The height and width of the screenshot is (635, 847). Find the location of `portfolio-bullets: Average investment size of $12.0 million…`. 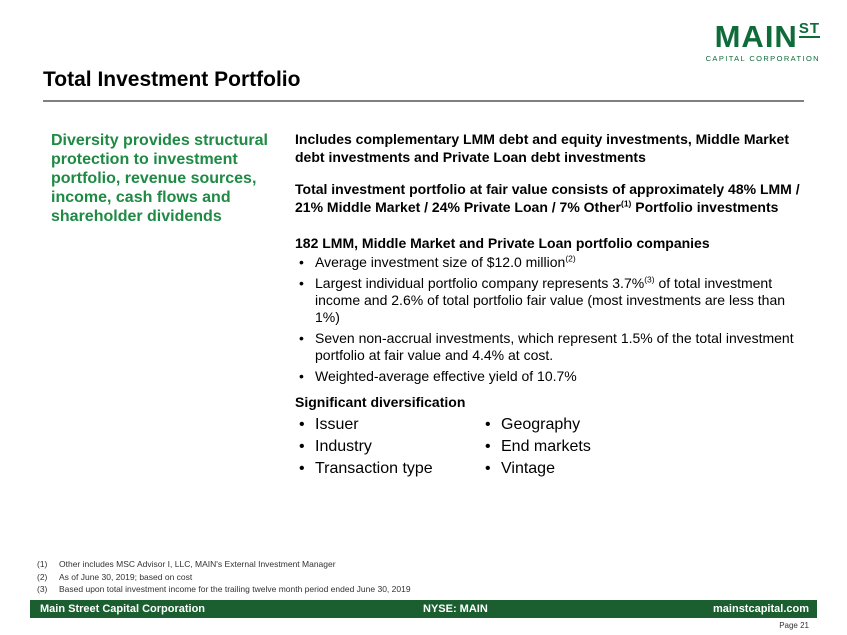

portfolio-bullets: Average investment size of $12.0 million… is located at coordinates (547, 319).